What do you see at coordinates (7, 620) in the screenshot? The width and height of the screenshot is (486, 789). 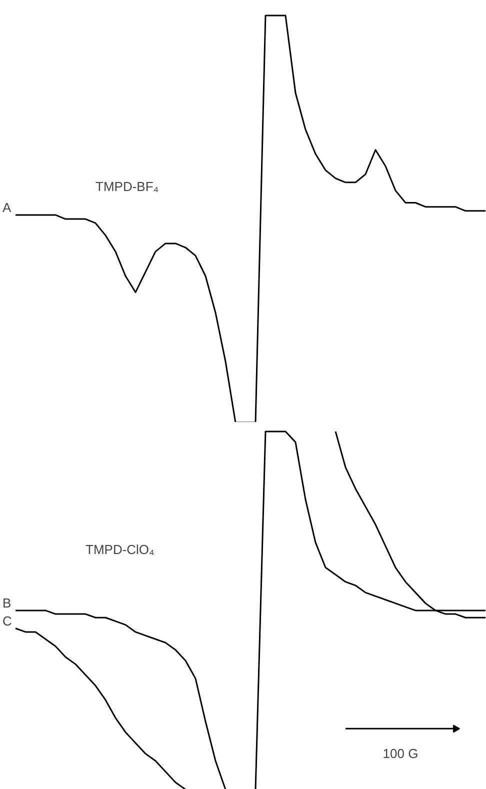 I see `series-label: C` at bounding box center [7, 620].